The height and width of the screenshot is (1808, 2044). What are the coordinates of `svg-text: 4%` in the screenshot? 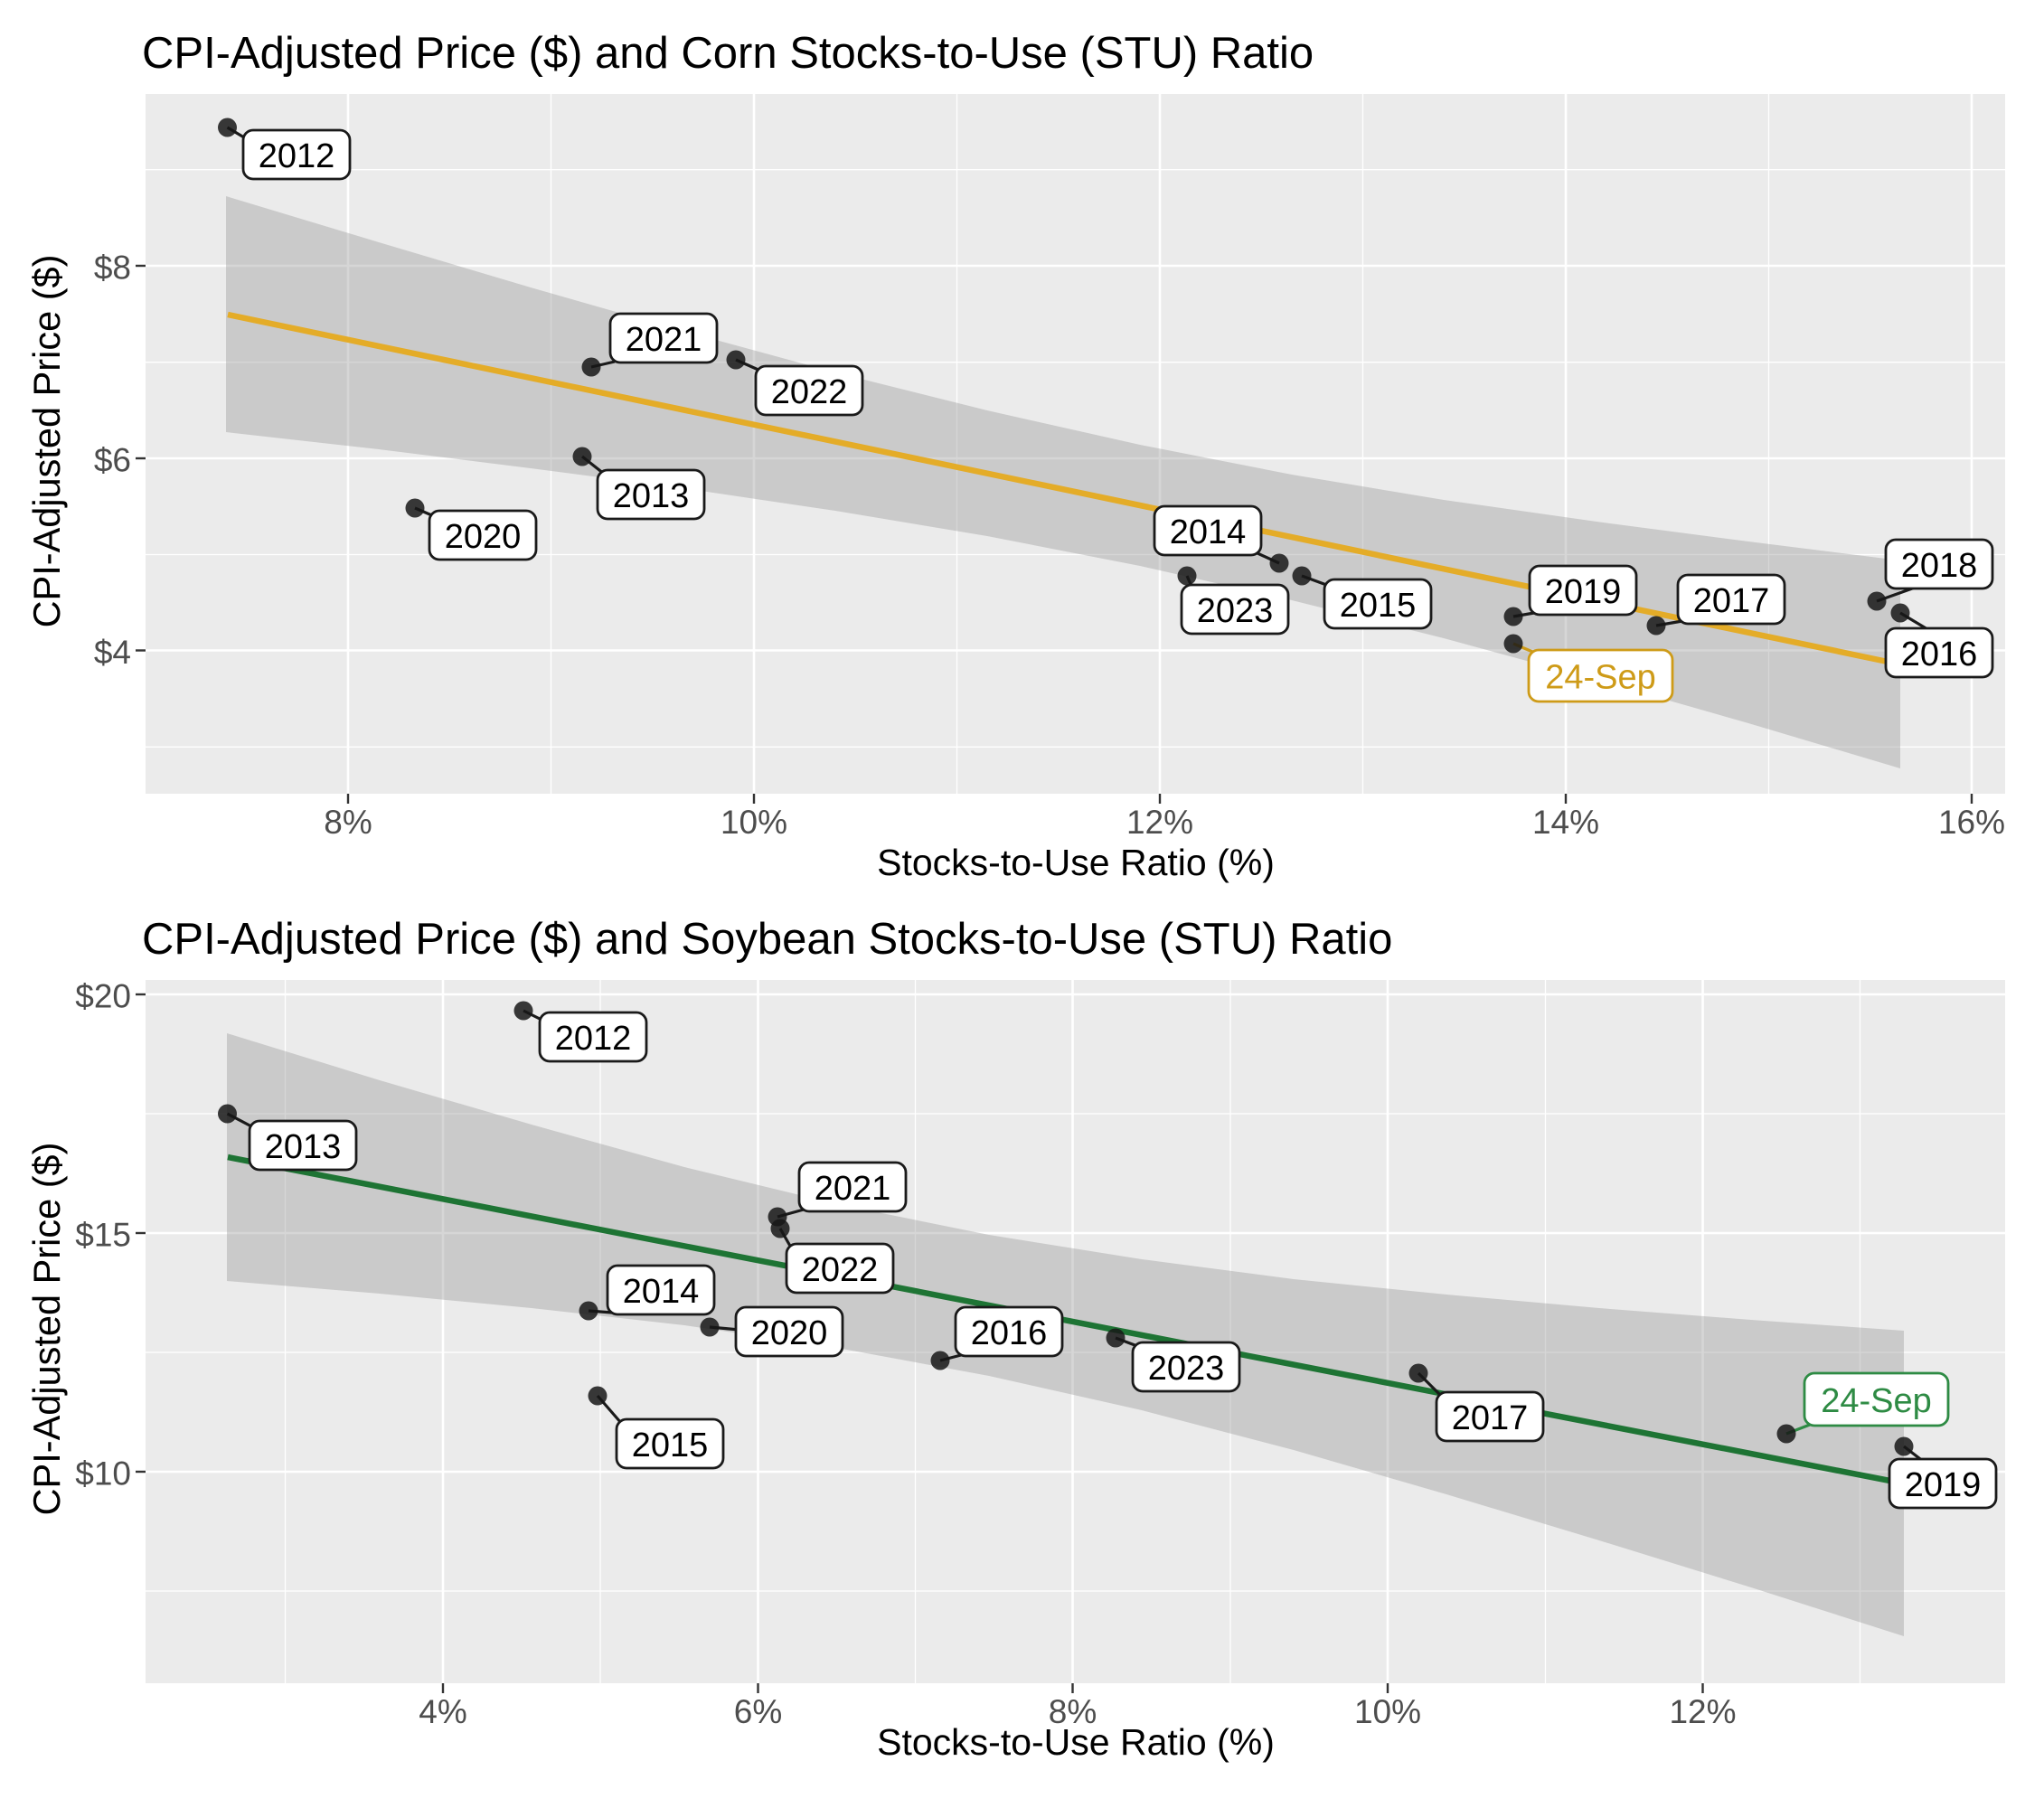 It's located at (443, 1711).